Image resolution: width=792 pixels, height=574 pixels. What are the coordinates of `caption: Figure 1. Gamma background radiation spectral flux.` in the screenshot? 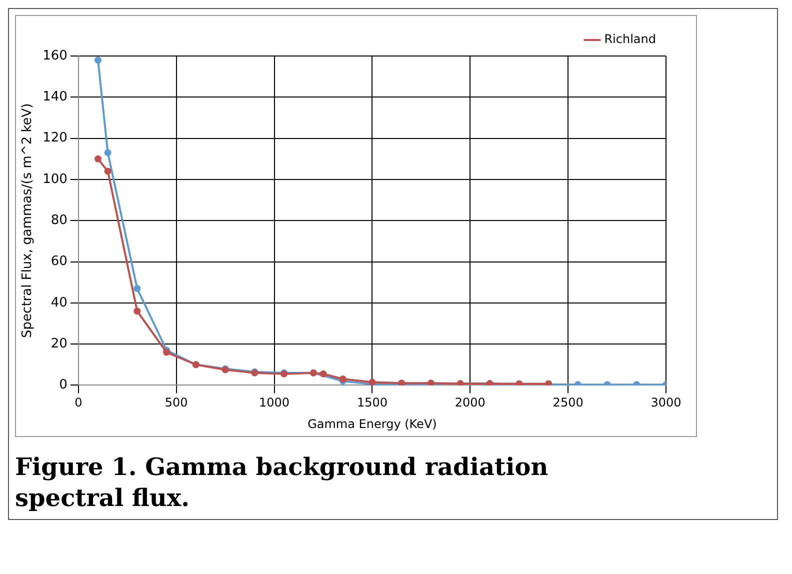 It's located at (282, 482).